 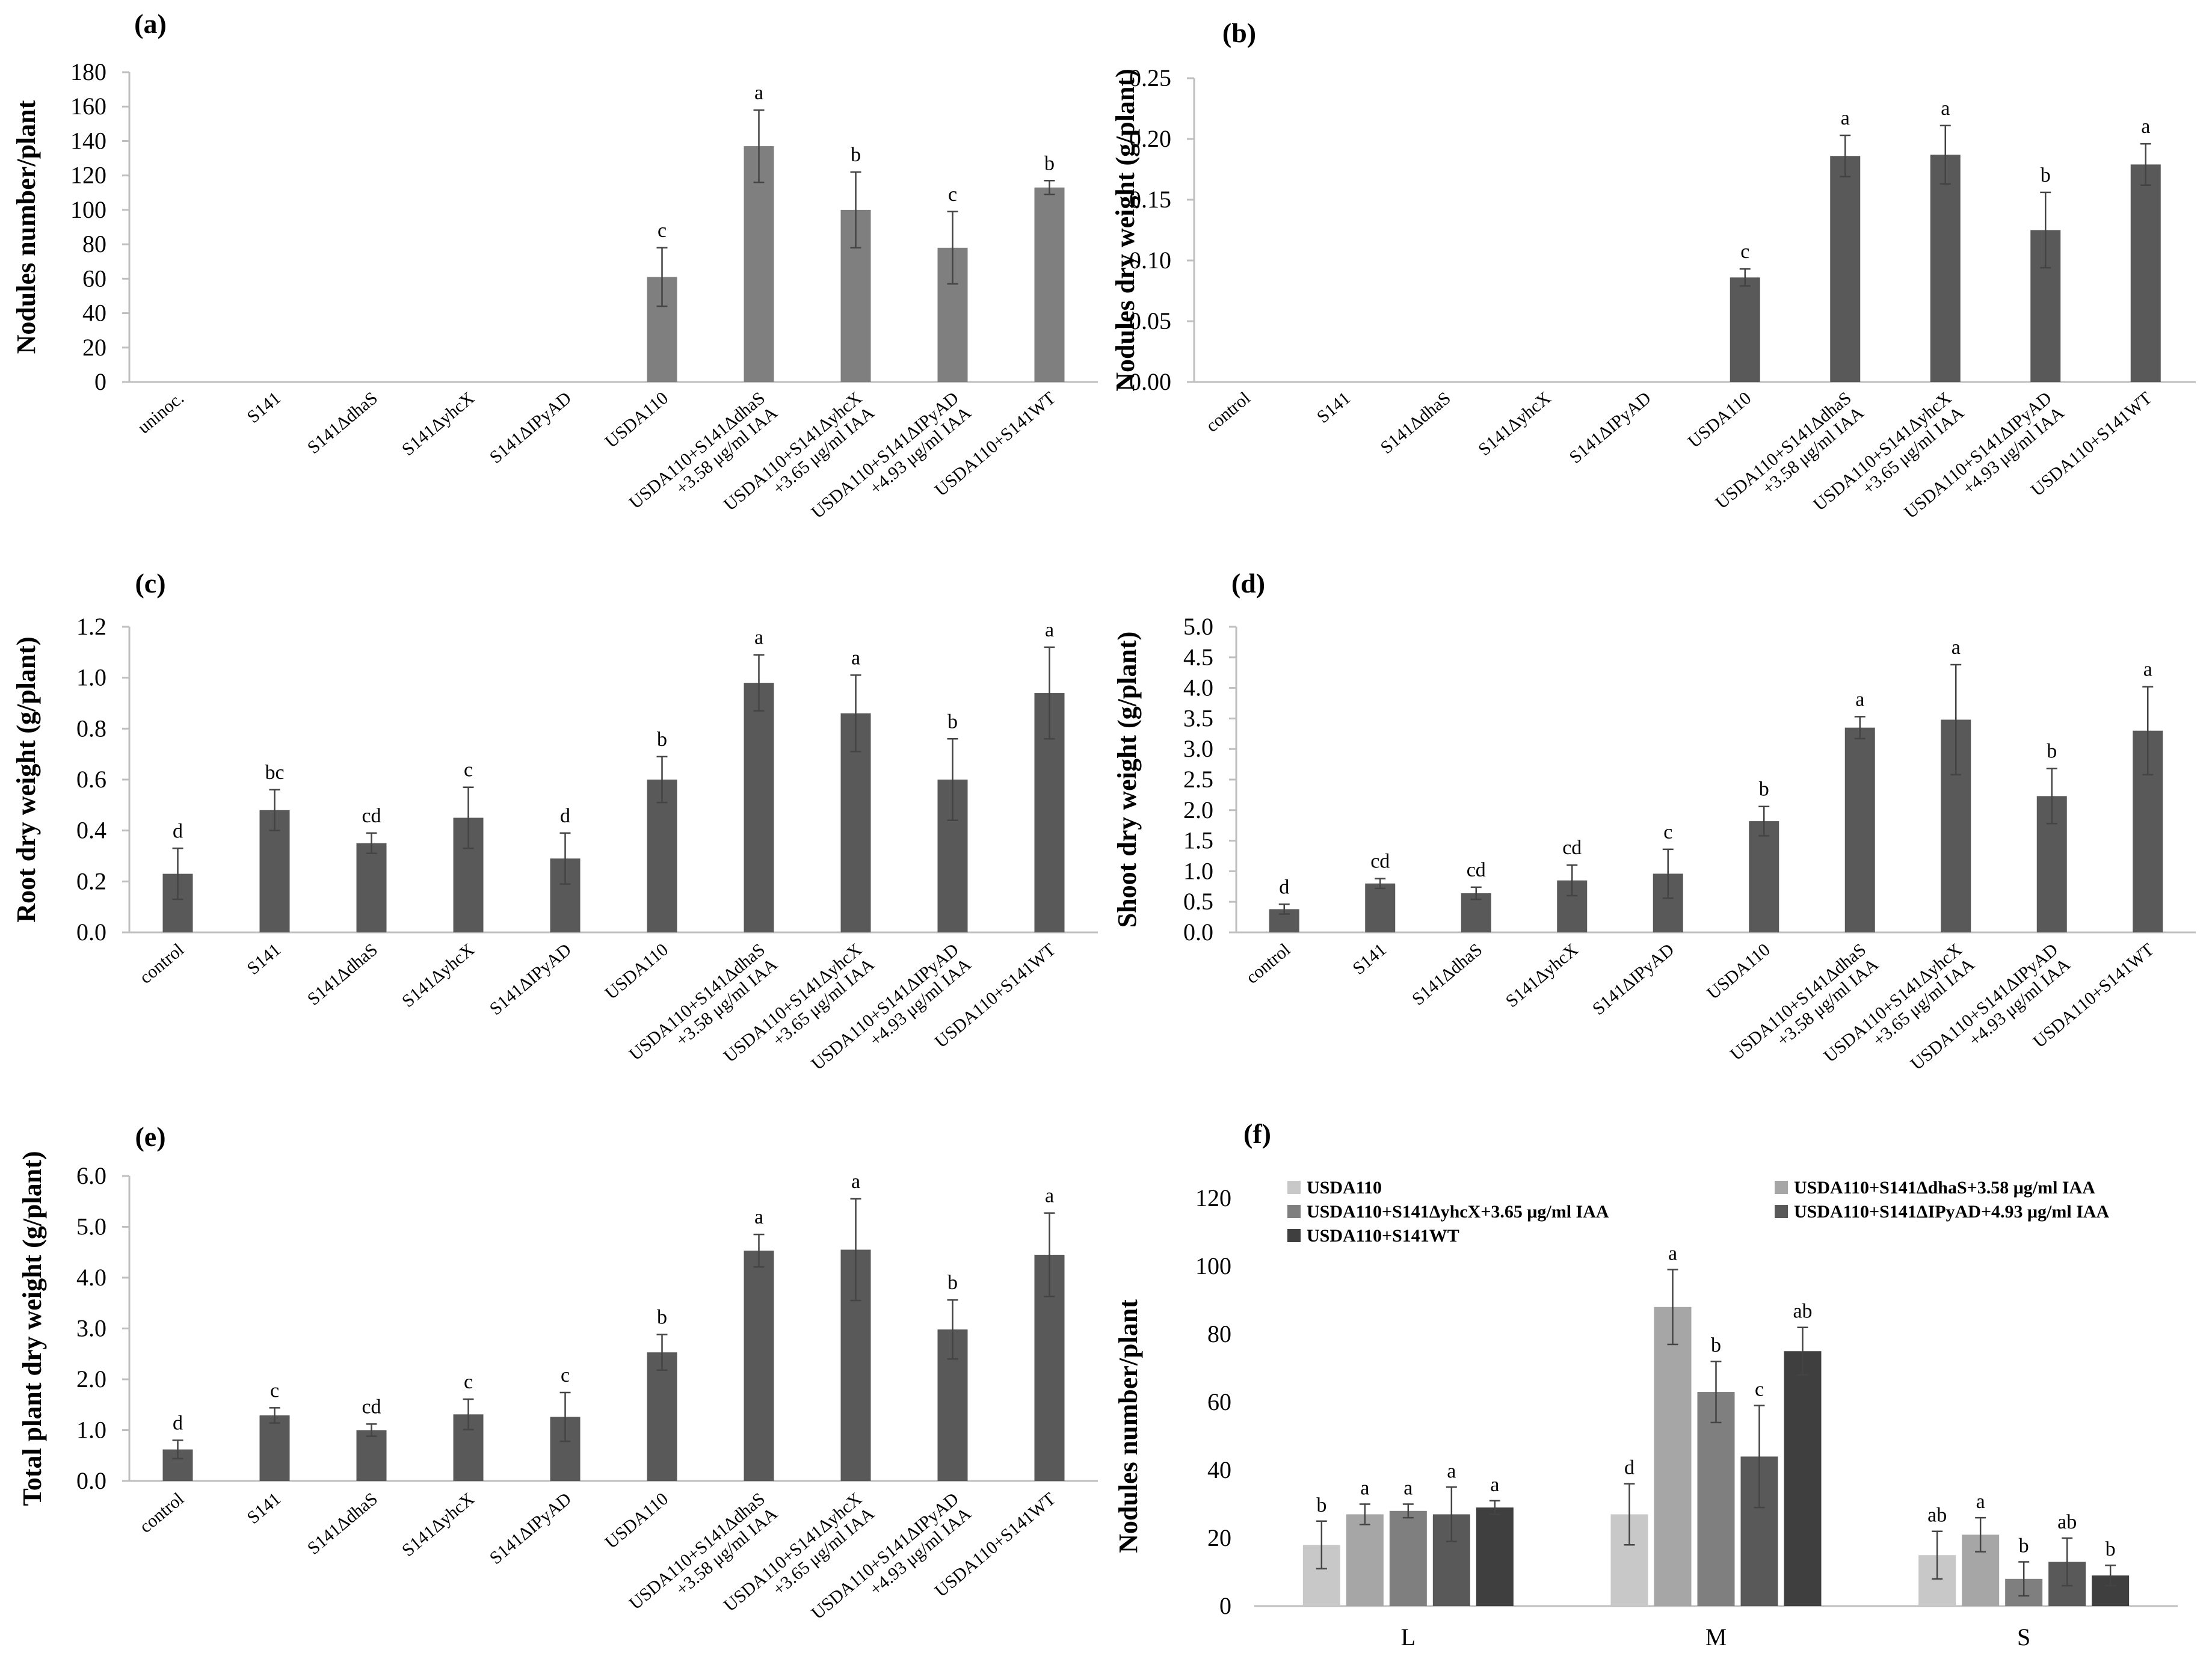 What do you see at coordinates (91, 880) in the screenshot?
I see `y-tick-label: 0.2` at bounding box center [91, 880].